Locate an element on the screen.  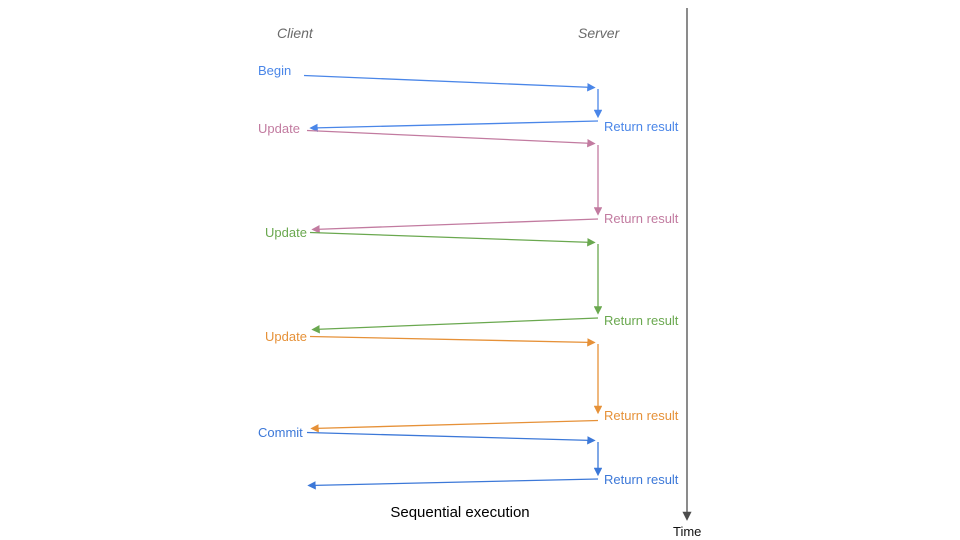
t4-return-arrow is located at coordinates (454, 426).